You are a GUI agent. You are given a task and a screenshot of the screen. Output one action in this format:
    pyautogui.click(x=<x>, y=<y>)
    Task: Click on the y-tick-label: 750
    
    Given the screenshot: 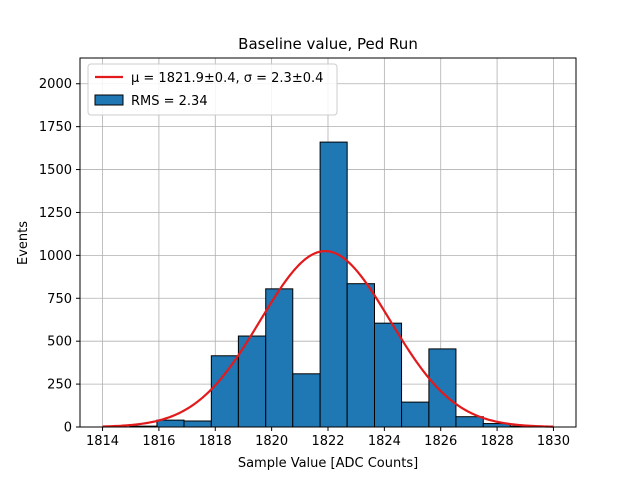 What is the action you would take?
    pyautogui.click(x=59, y=299)
    